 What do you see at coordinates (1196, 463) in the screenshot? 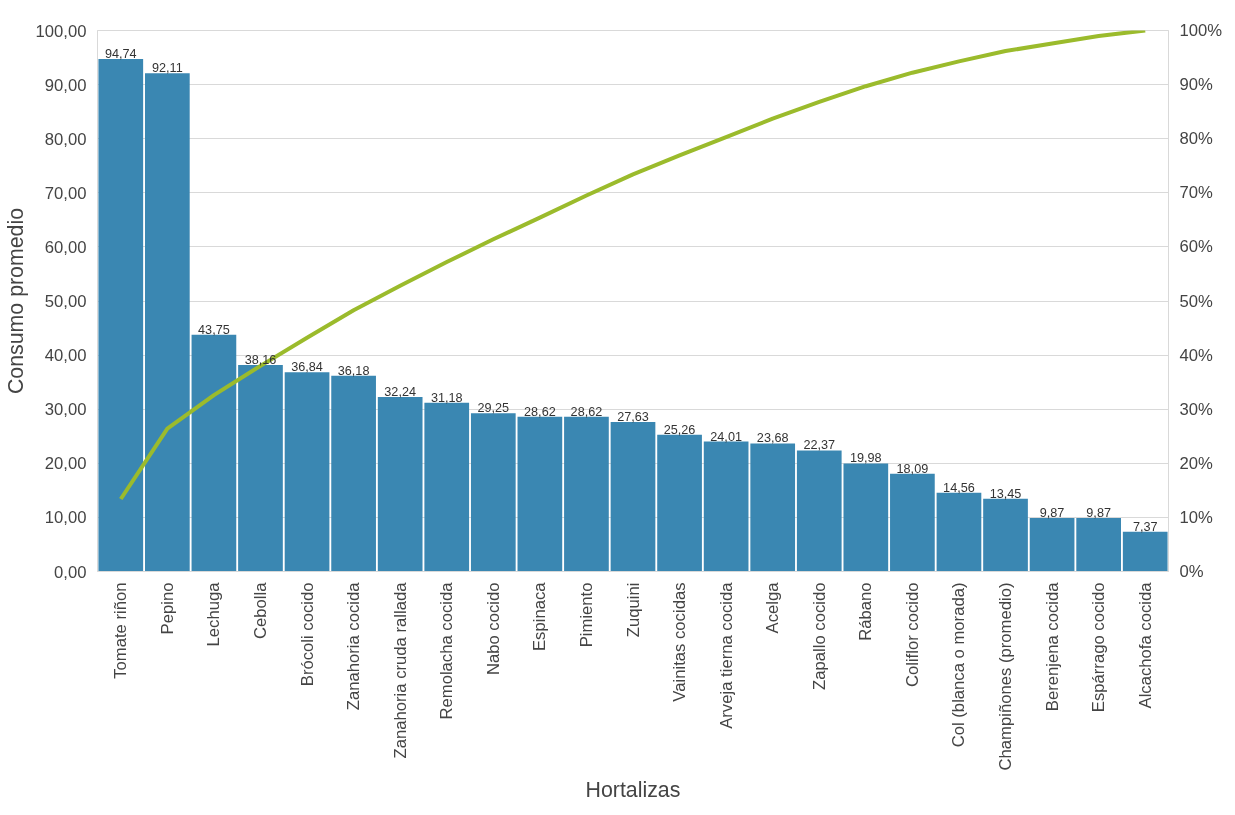
I see `y2-tick-label: 20%` at bounding box center [1196, 463].